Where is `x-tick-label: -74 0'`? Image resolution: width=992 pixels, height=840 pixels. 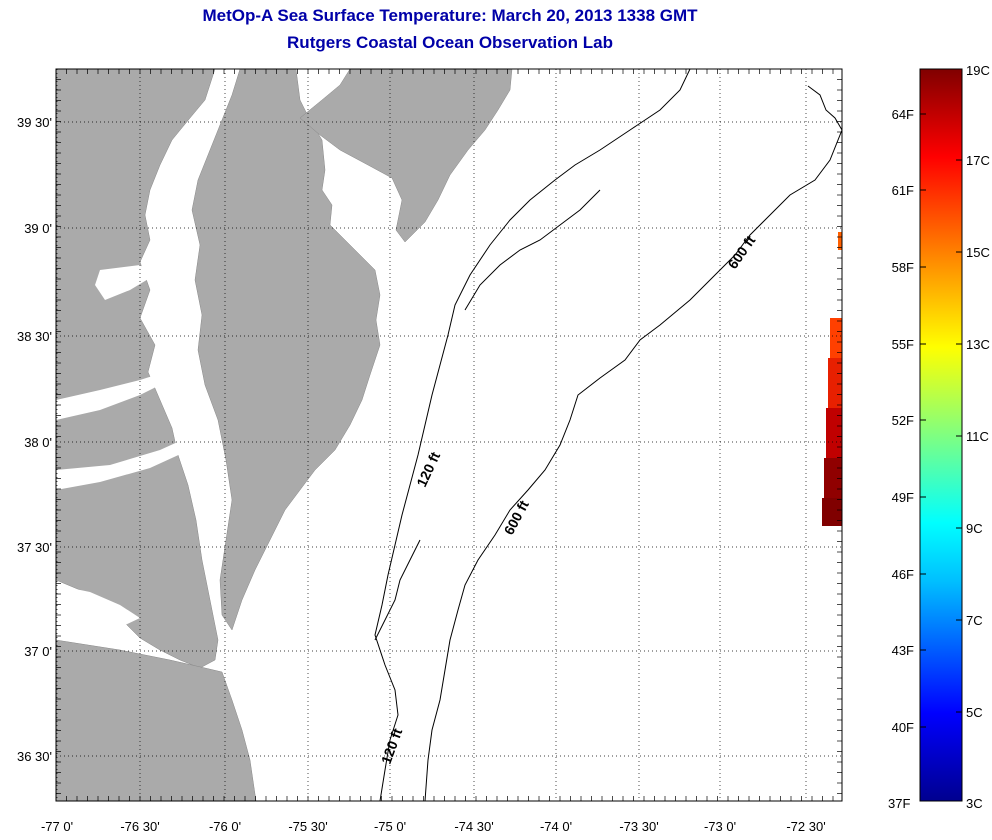 x-tick-label: -74 0' is located at coordinates (556, 826).